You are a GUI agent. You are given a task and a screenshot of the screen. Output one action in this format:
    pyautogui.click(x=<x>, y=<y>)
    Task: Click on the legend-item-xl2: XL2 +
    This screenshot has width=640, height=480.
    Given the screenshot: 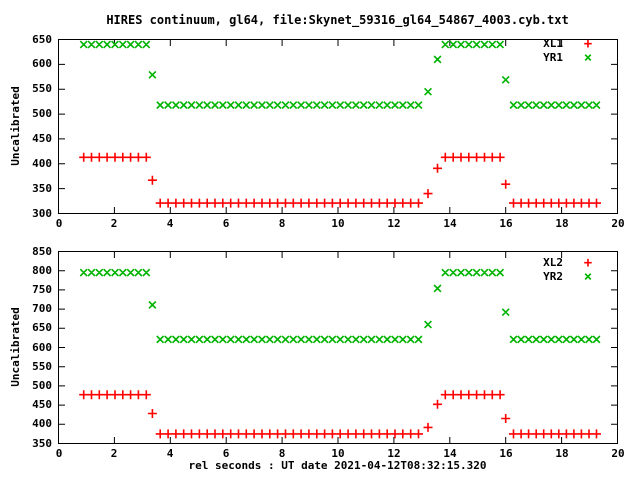 What is the action you would take?
    pyautogui.click(x=559, y=263)
    